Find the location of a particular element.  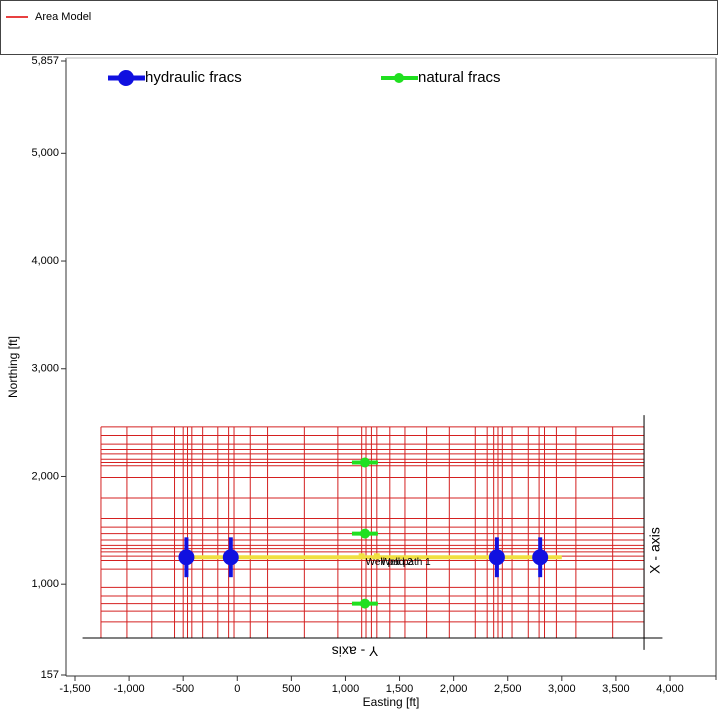

x-axis-title: Easting [ft] is located at coordinates (391, 702).